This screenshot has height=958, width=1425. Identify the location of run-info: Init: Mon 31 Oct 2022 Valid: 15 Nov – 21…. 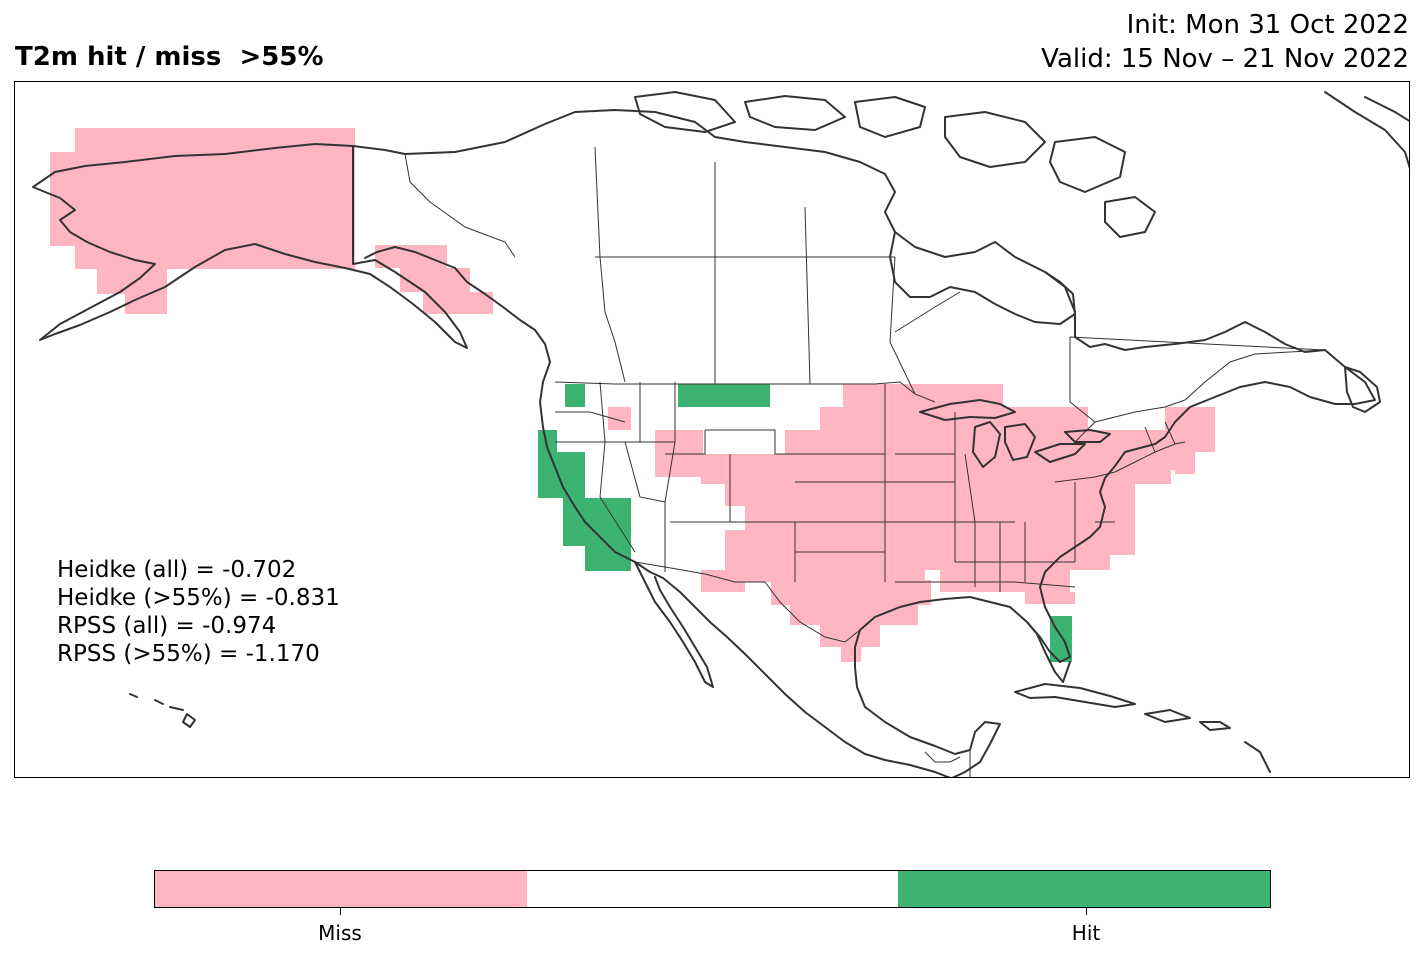
(1225, 42).